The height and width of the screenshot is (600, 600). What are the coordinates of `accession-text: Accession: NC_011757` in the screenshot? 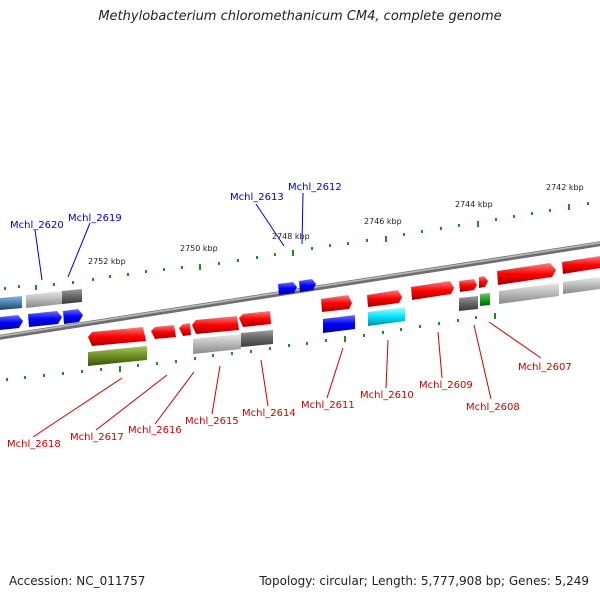 It's located at (77, 581).